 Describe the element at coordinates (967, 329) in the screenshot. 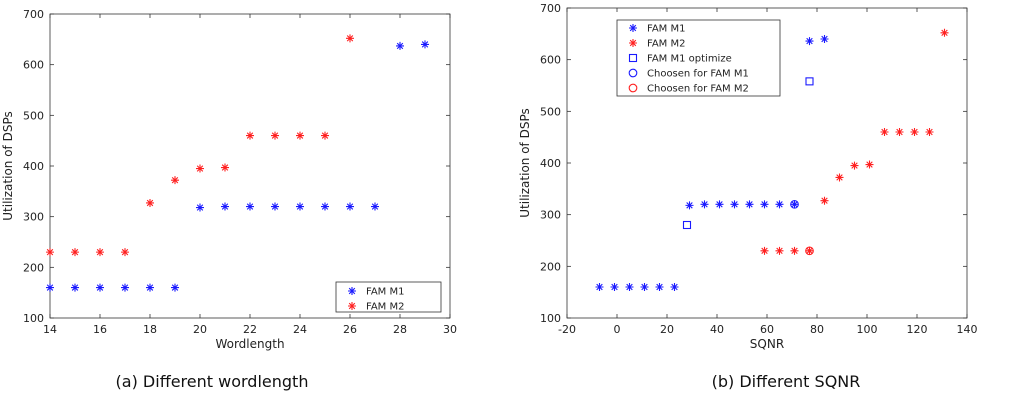

I see `x-tick-label: 140` at that location.